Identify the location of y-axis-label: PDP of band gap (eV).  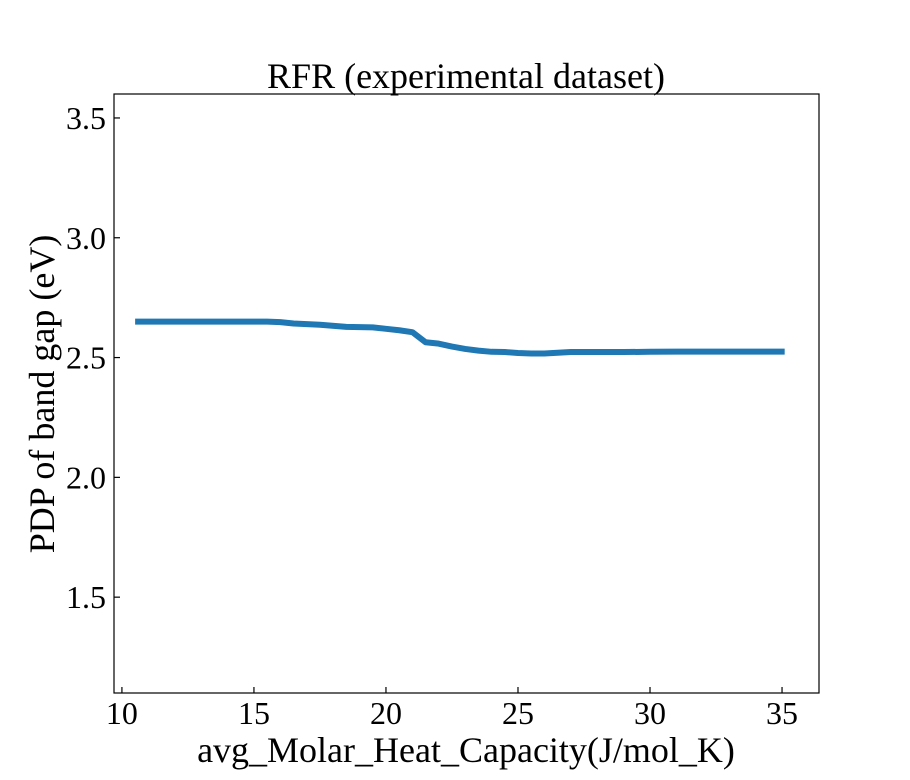
(42, 394).